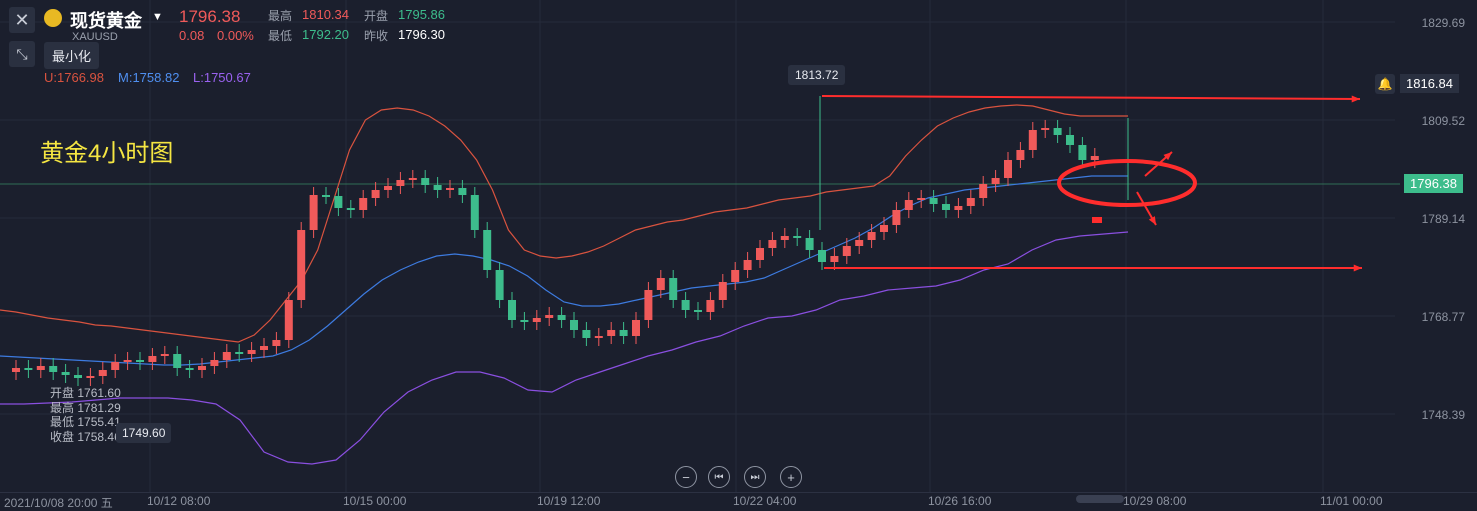 Image resolution: width=1477 pixels, height=511 pixels. I want to click on tooltip-close-label: 收盘, so click(62, 436).